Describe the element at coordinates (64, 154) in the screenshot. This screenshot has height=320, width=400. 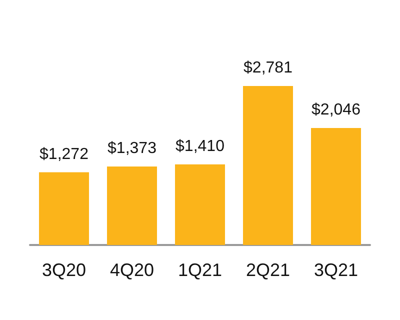
I see `data-label: $1,272` at that location.